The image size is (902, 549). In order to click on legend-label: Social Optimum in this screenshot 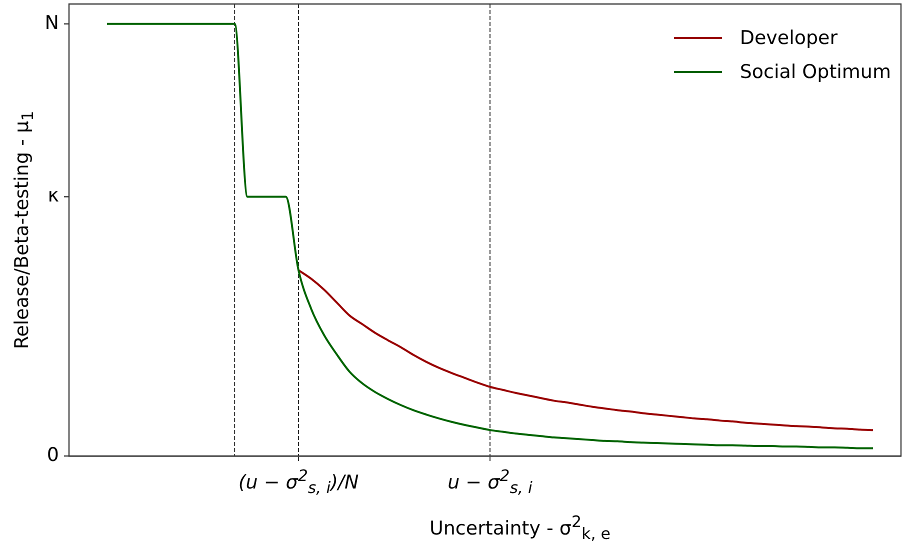, I will do `click(815, 72)`.